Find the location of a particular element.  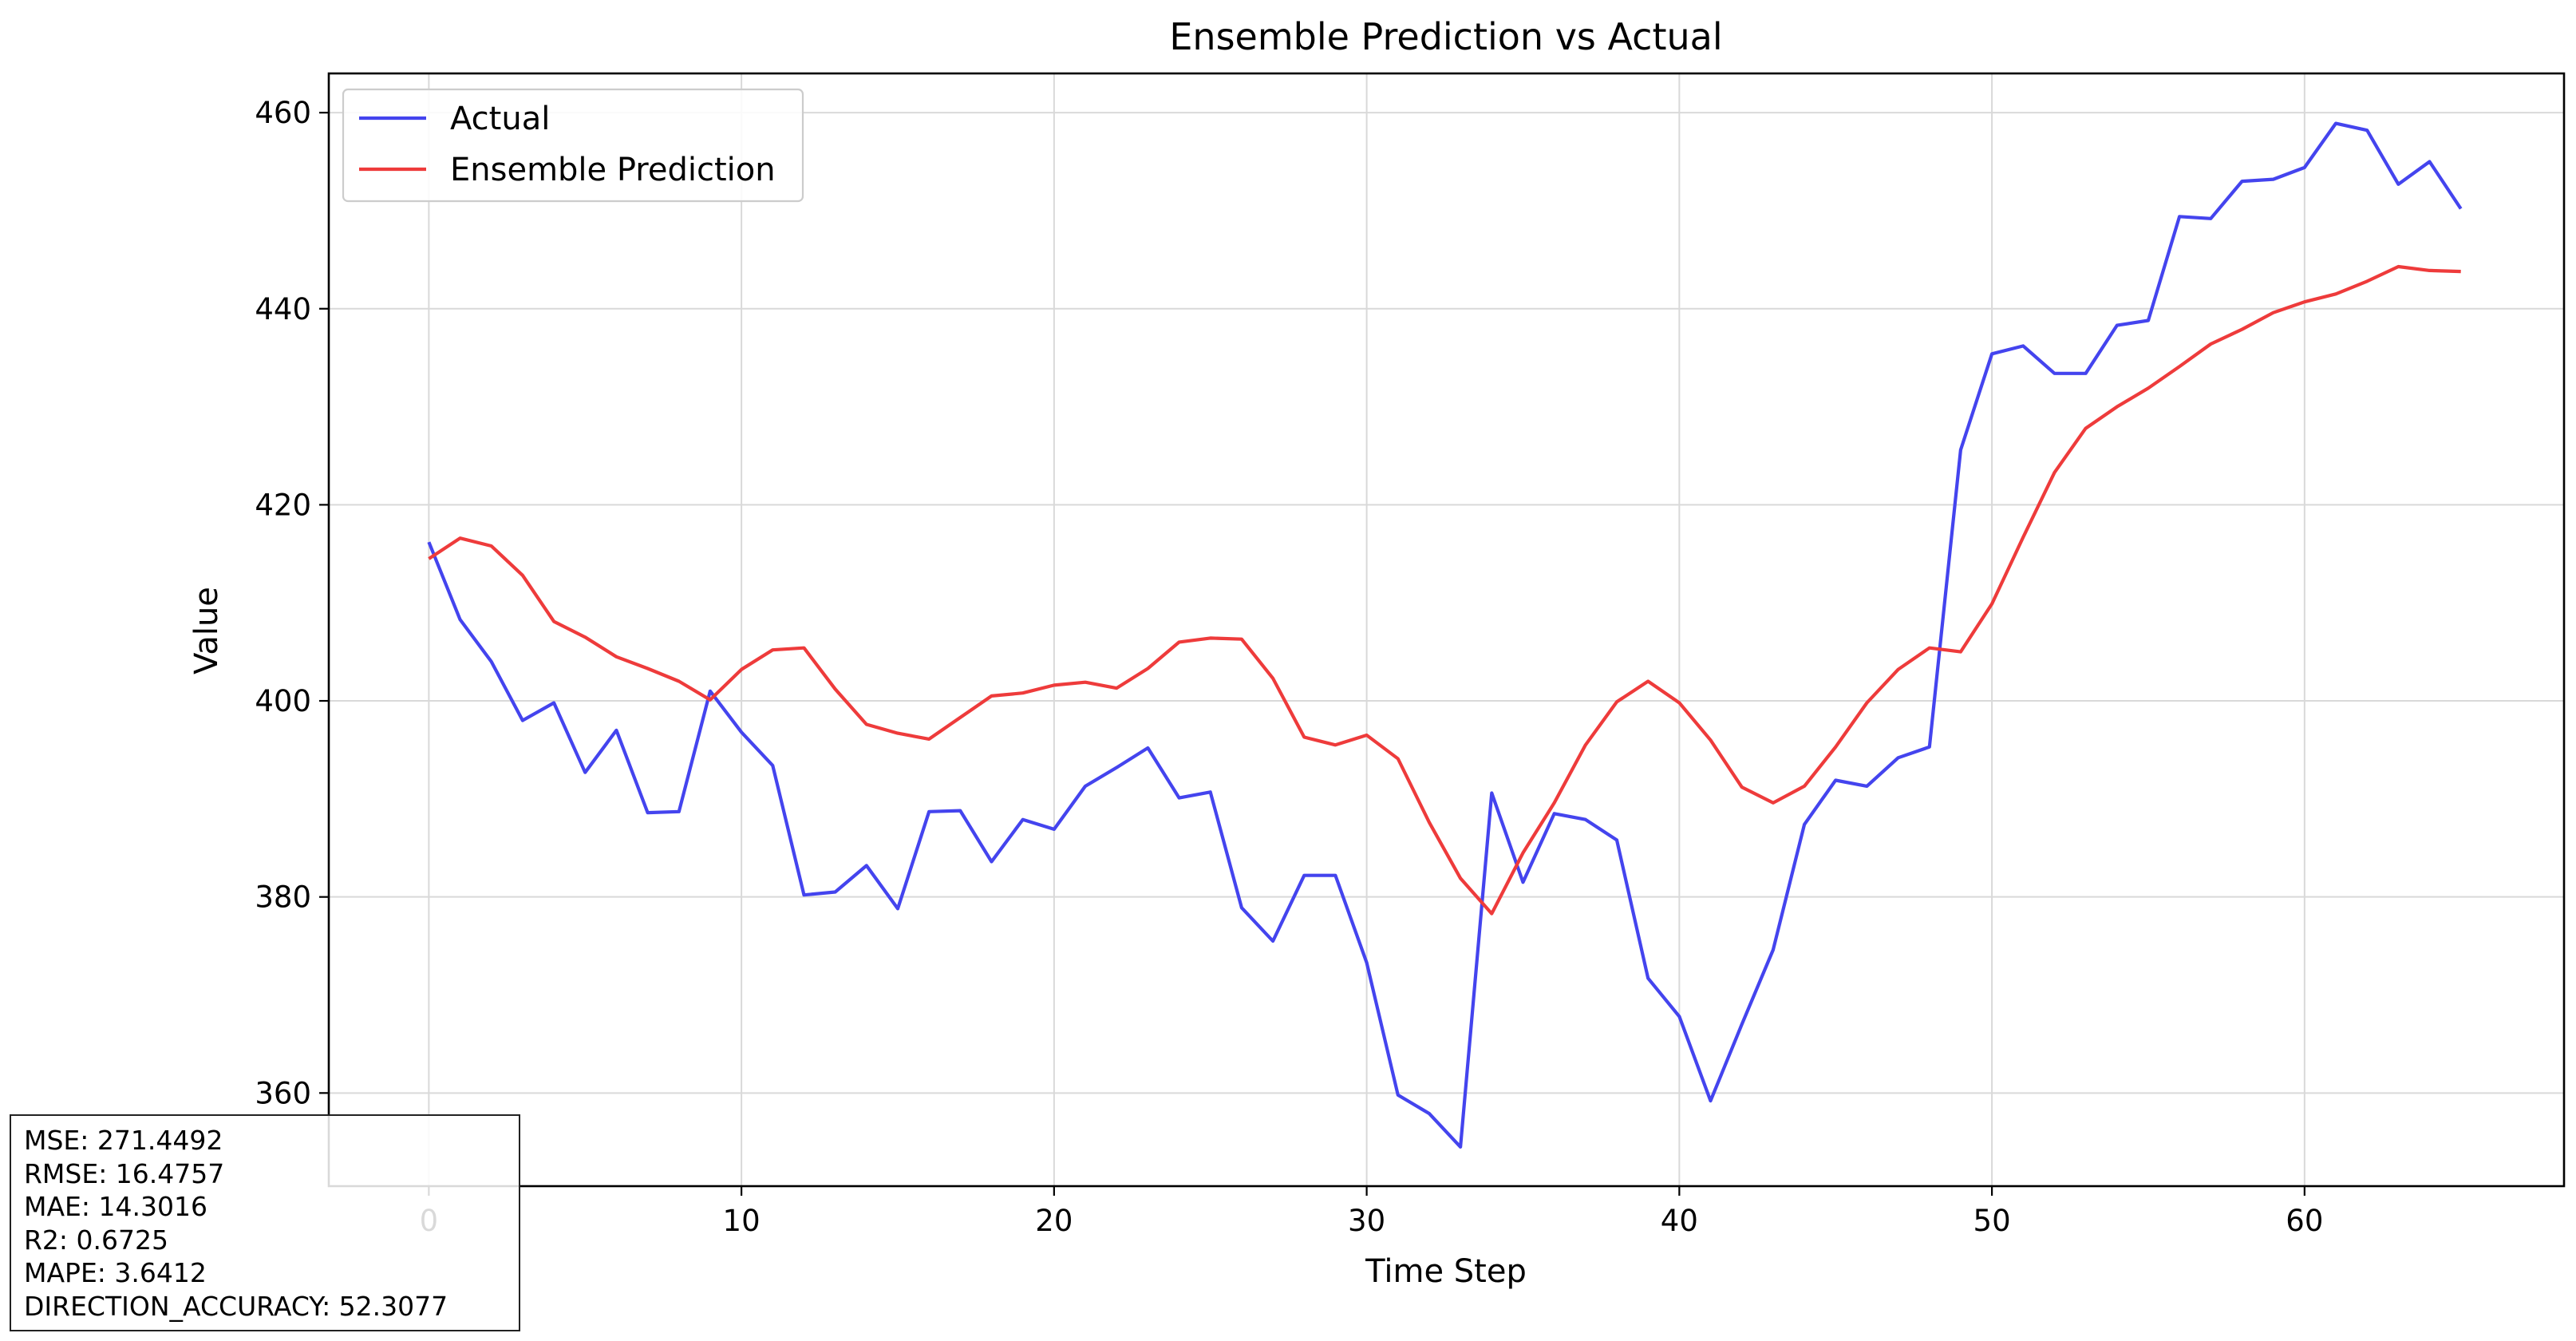

x-tick-label: 30 is located at coordinates (1366, 1221).